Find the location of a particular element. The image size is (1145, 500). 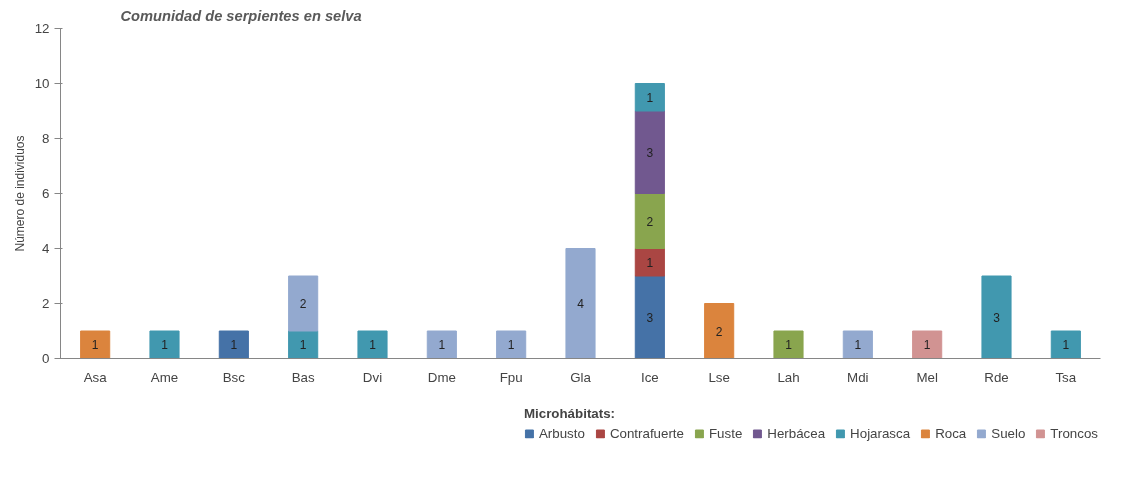

x-tick-label: Tsa is located at coordinates (1066, 377).